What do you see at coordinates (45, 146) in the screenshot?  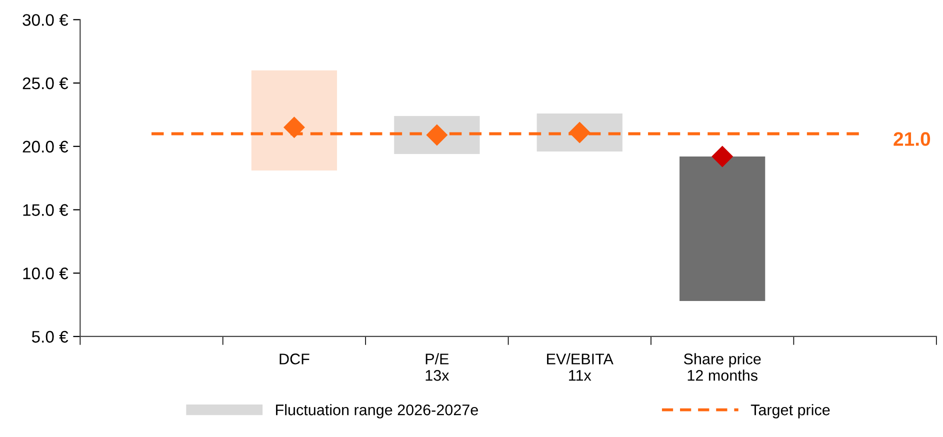 I see `y-tick-label: 20.0 €` at bounding box center [45, 146].